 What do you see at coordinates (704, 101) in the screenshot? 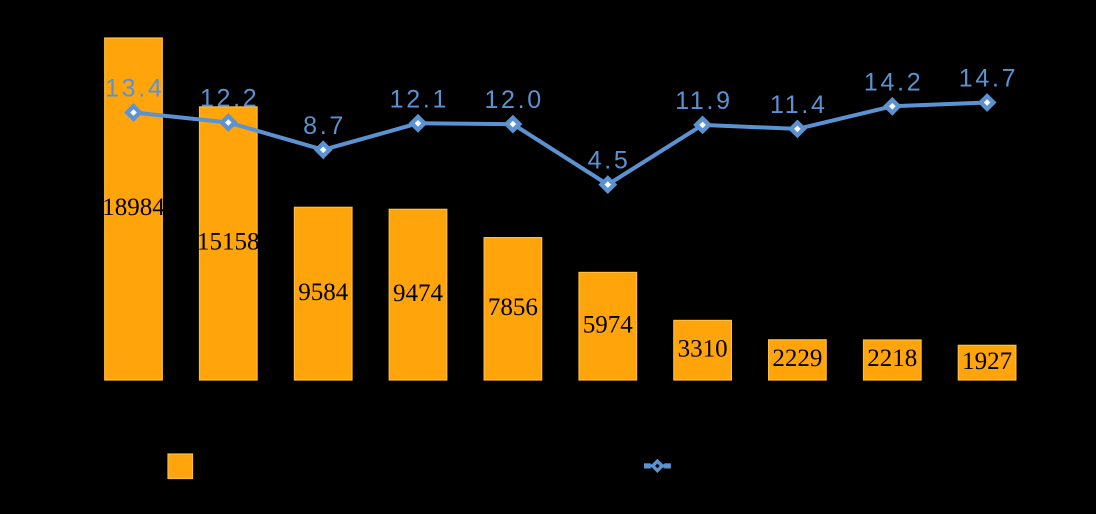
I see `svg-text: 11.9` at bounding box center [704, 101].